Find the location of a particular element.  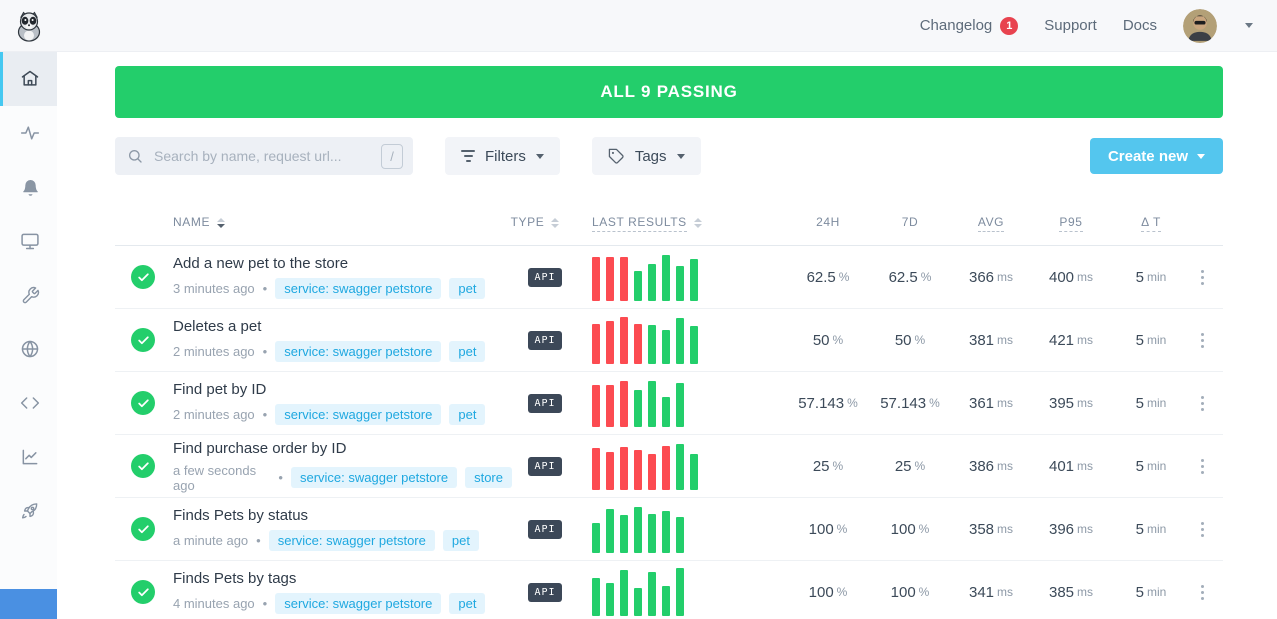

check-name: Finds Pets by status is located at coordinates (241, 515).